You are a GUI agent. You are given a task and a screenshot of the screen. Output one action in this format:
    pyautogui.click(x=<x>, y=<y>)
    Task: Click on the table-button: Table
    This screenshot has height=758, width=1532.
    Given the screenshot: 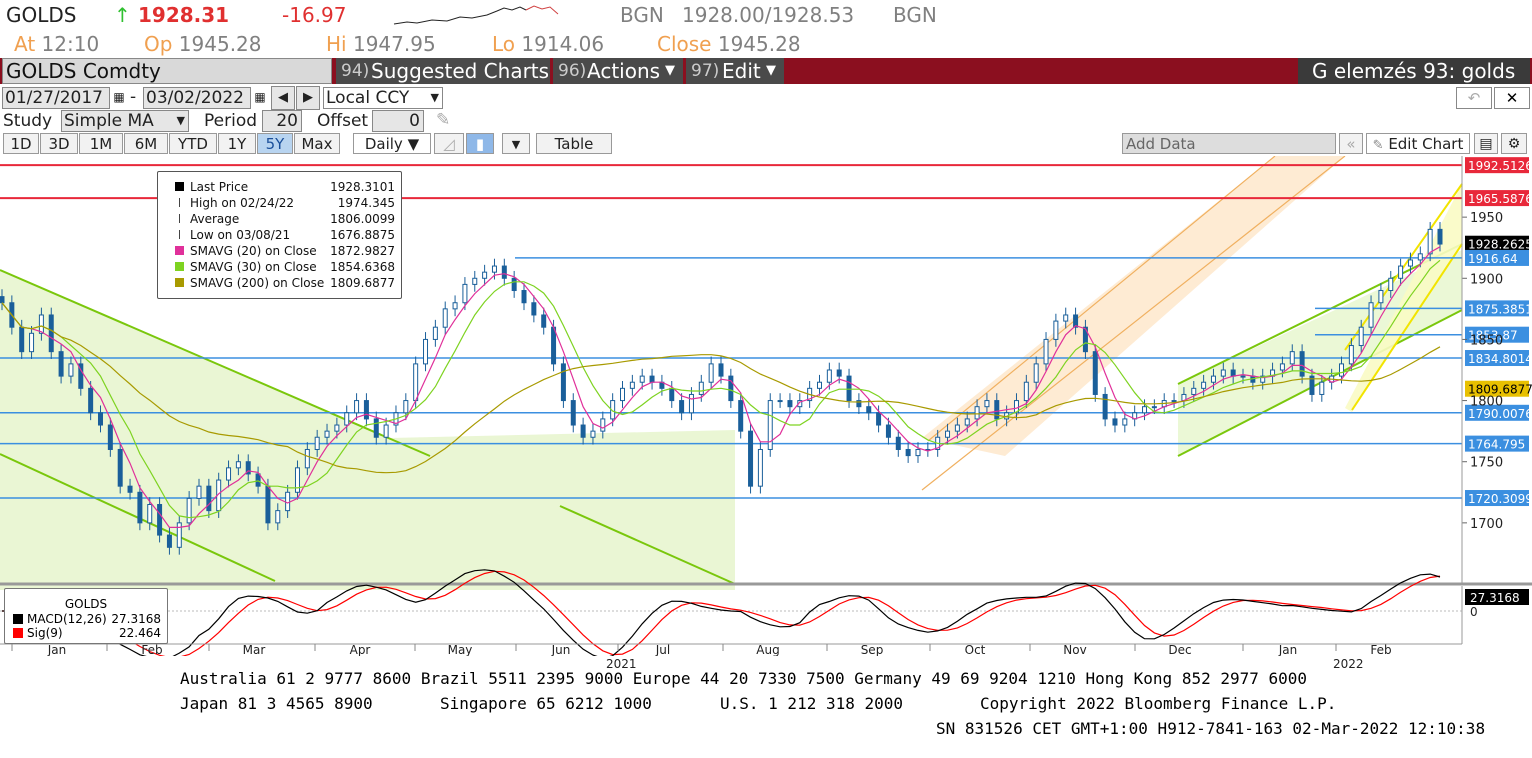 What is the action you would take?
    pyautogui.click(x=574, y=143)
    